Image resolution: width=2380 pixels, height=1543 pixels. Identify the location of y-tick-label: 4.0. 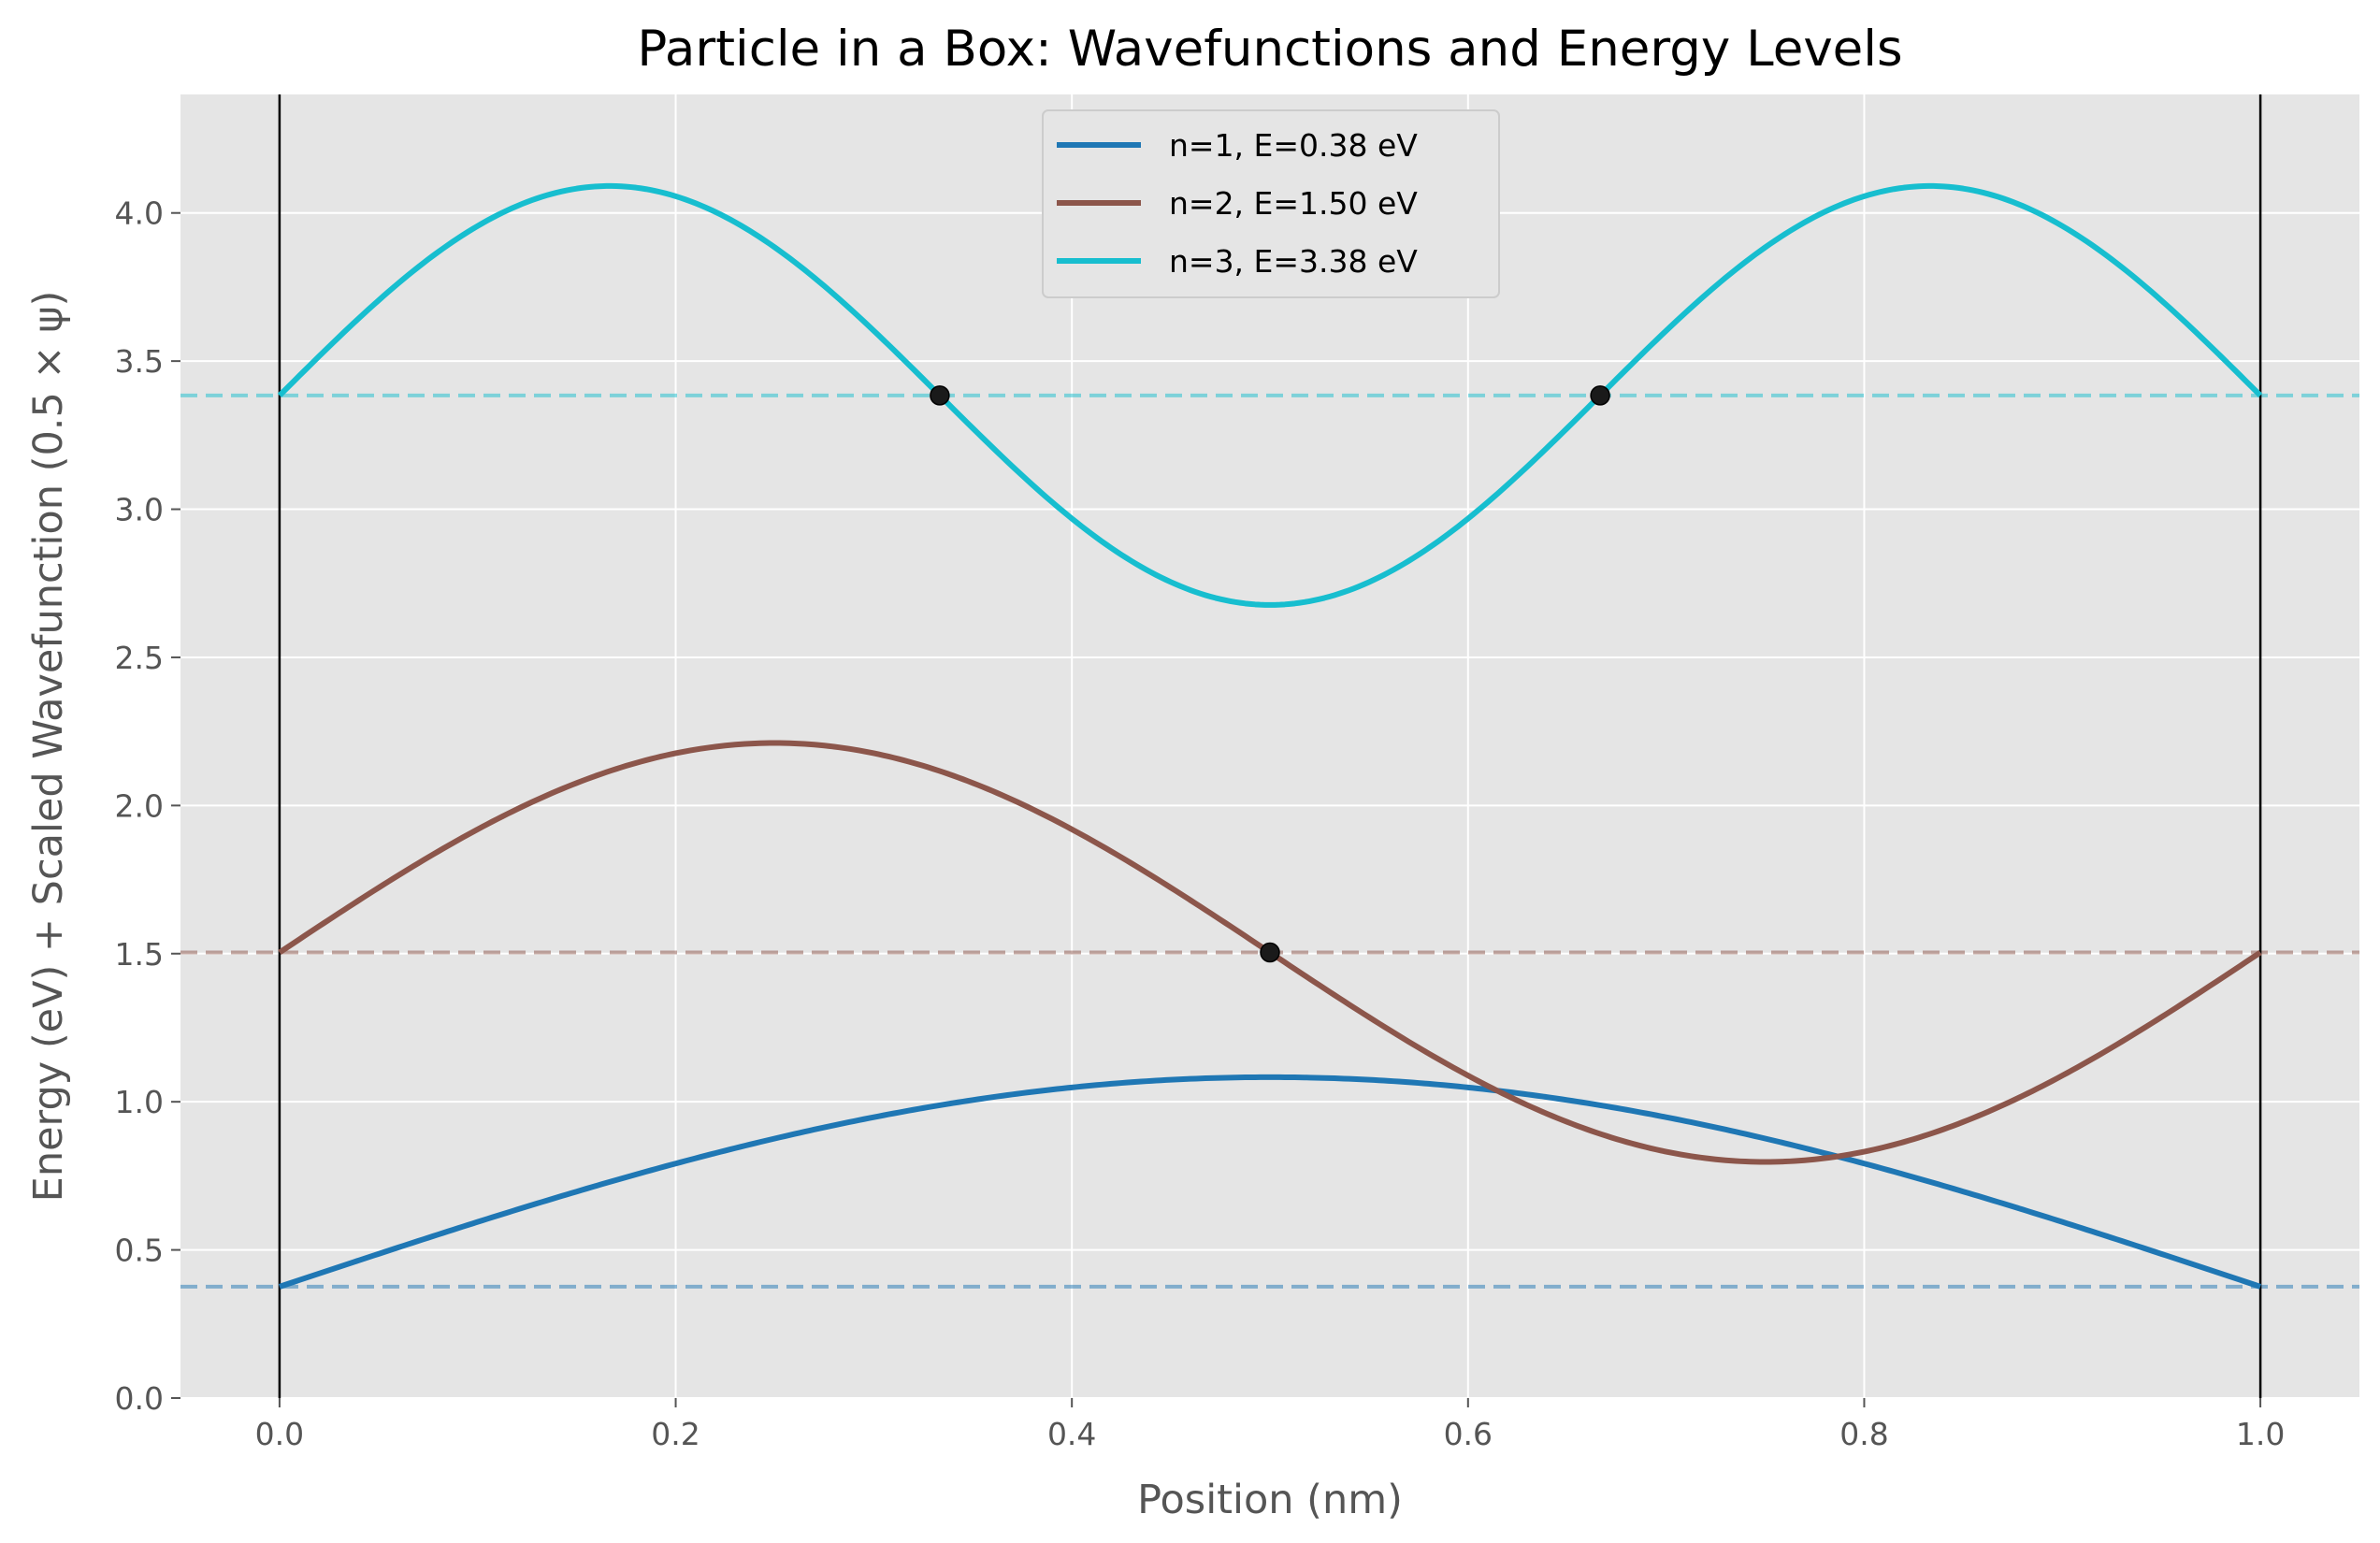
(139, 213).